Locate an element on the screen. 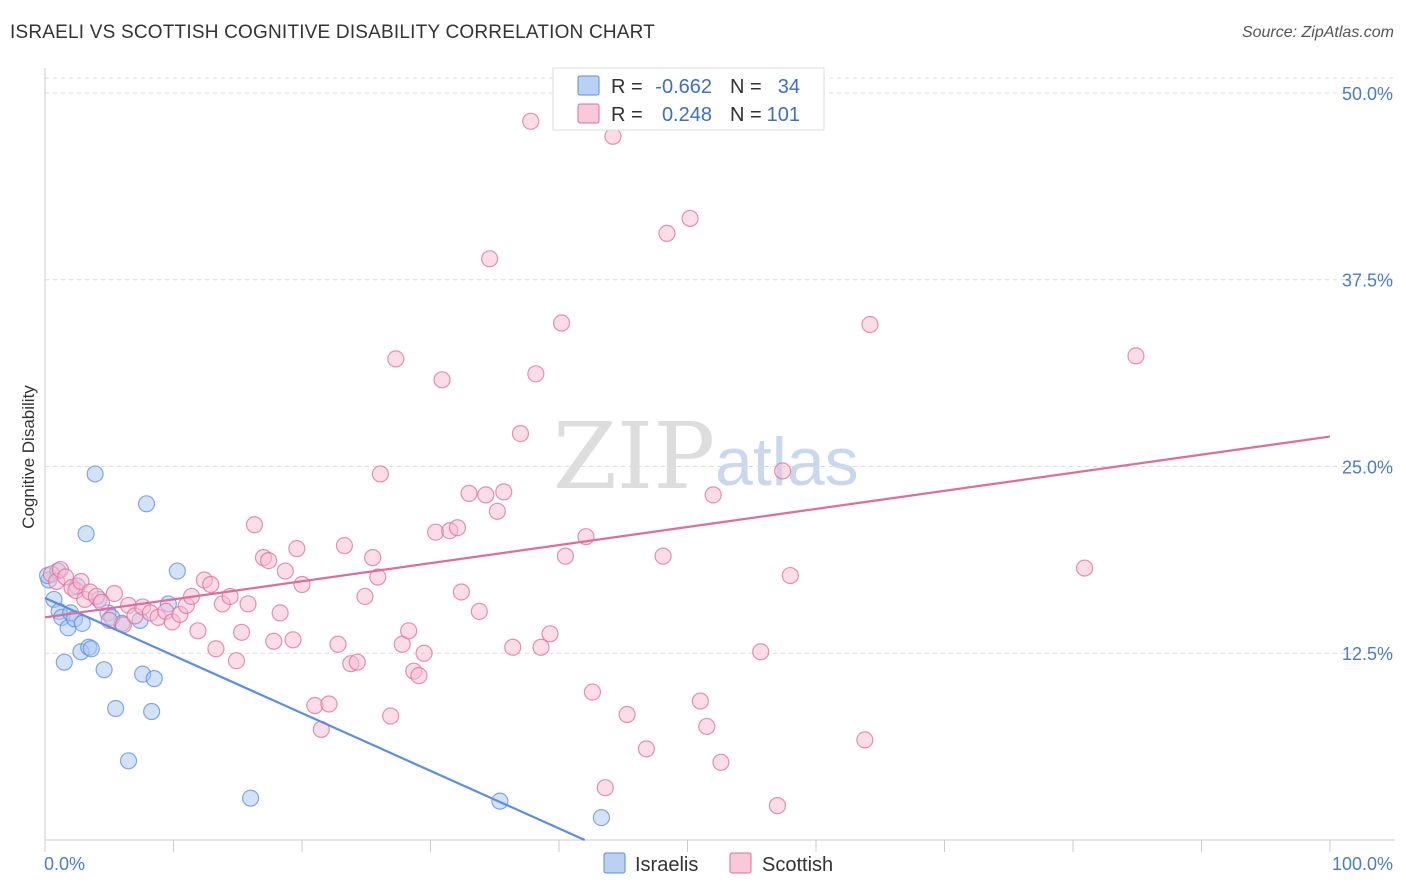 The image size is (1406, 892). series-legend: Israelis Scottish is located at coordinates (718, 864).